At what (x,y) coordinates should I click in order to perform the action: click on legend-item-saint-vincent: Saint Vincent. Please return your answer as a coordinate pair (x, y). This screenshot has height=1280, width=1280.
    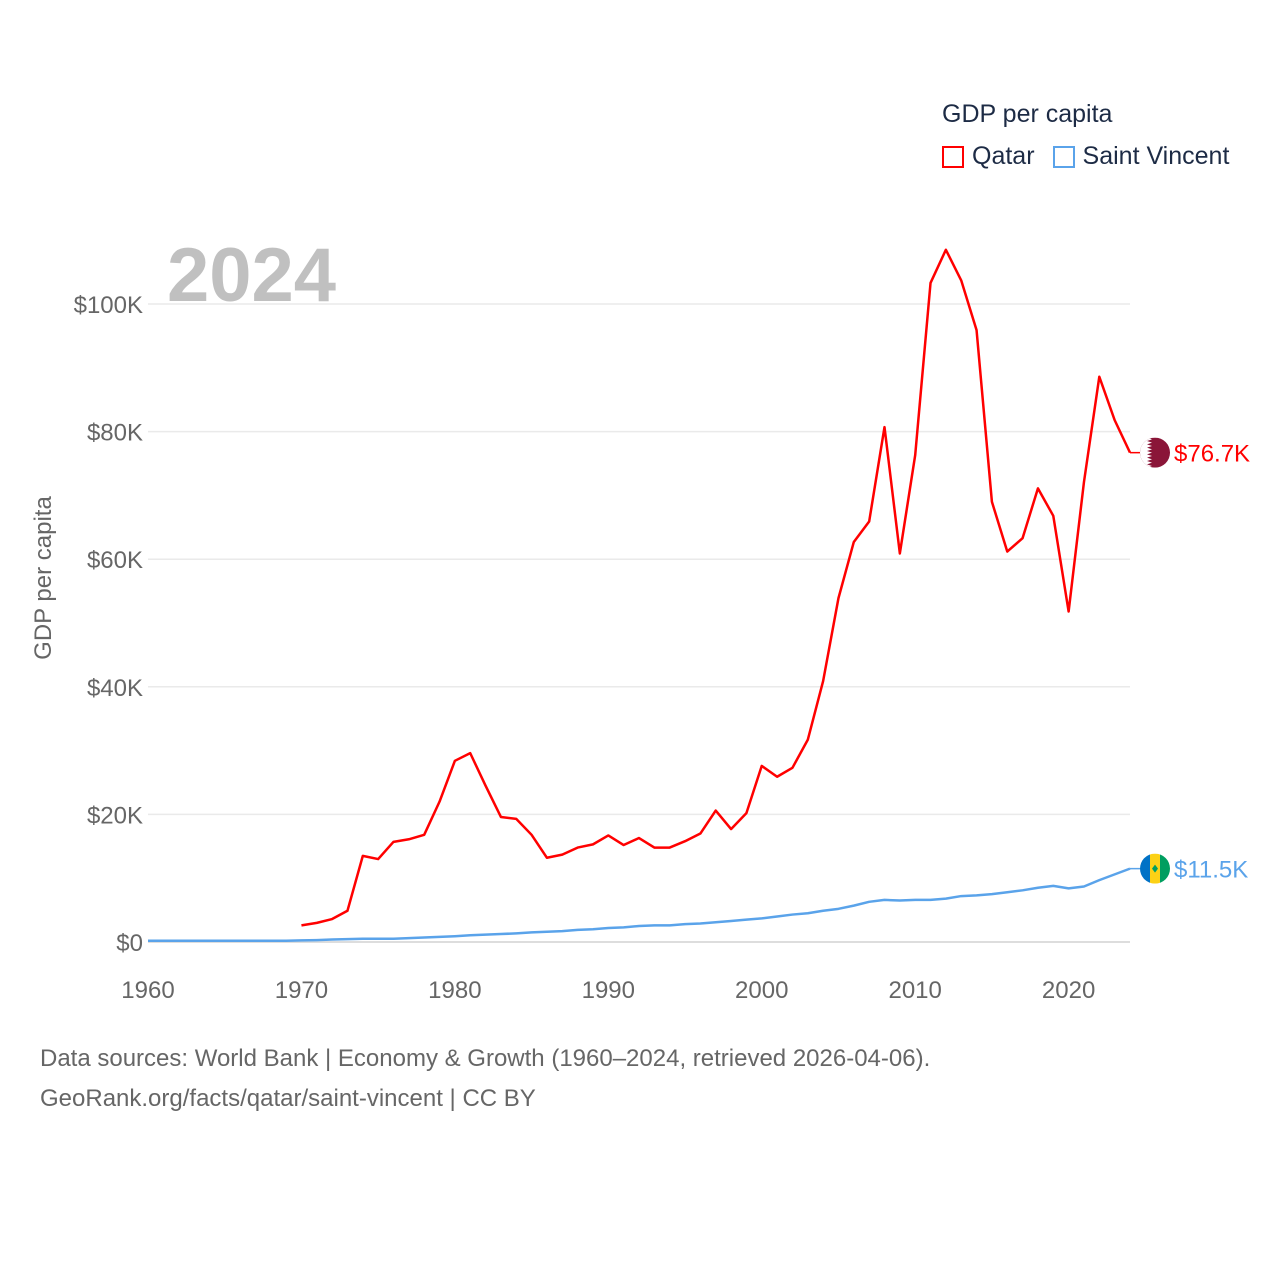
    Looking at the image, I should click on (1141, 156).